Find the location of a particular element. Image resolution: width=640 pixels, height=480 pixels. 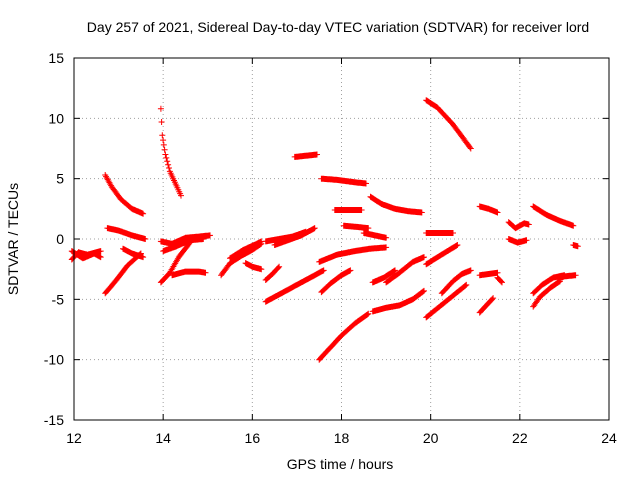

y-tick-label: -10 is located at coordinates (54, 360).